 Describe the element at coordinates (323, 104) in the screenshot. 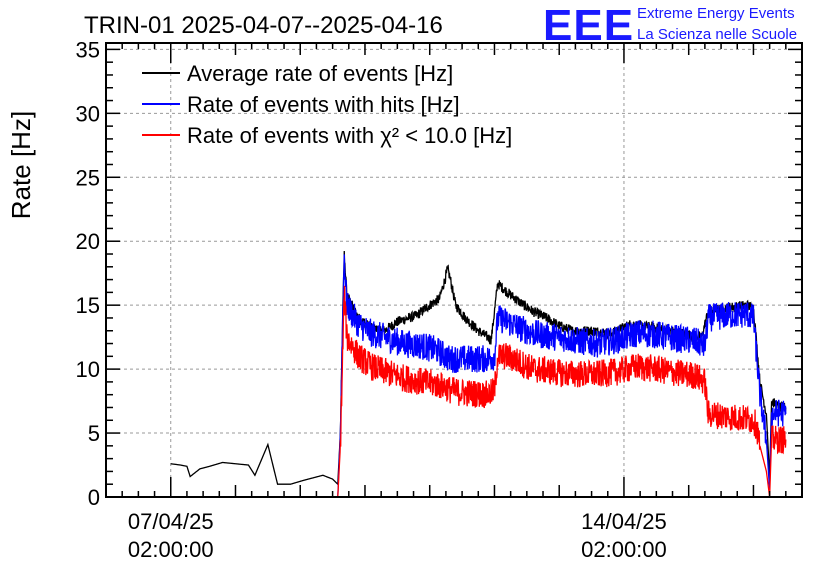

I see `legend-entry: Rate of events with hits [Hz]` at that location.